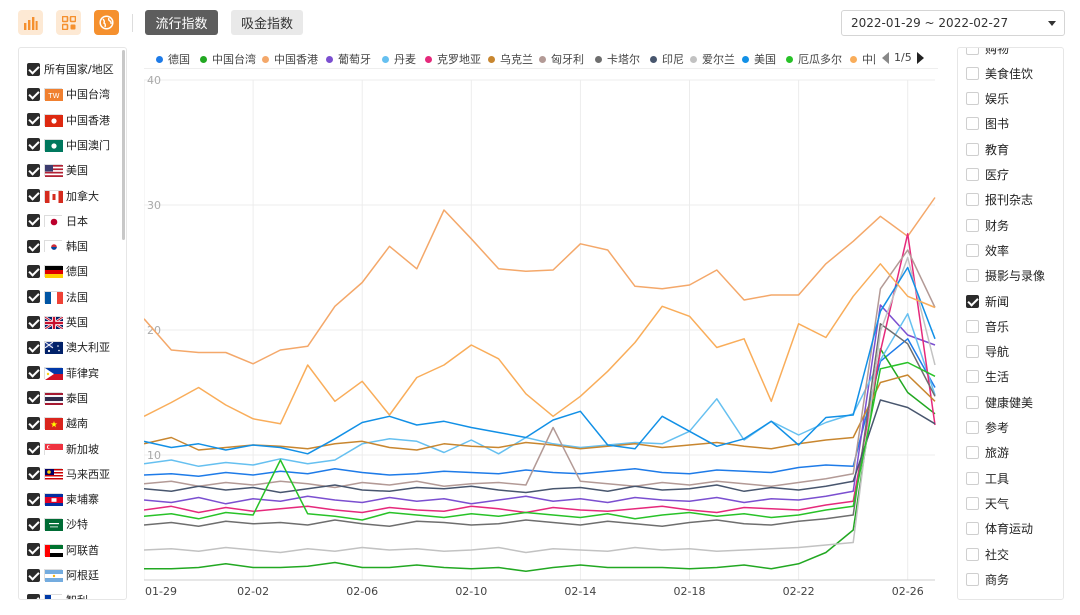 The height and width of the screenshot is (615, 1080). I want to click on category-item: 体育运动, so click(999, 529).